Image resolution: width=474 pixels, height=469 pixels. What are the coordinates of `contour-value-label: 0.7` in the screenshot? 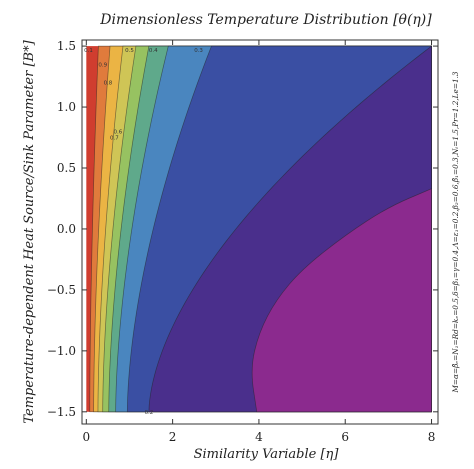 It's located at (114, 139).